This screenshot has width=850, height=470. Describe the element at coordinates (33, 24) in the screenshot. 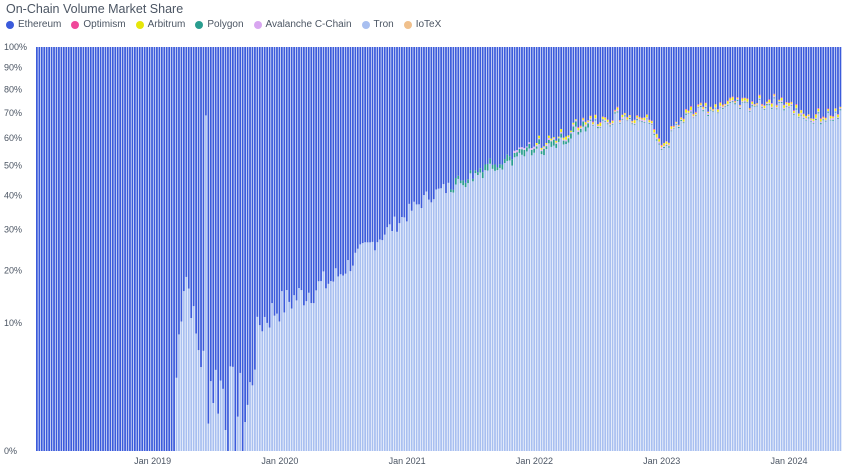

I see `legend-item-ethereum: Ethereum` at that location.